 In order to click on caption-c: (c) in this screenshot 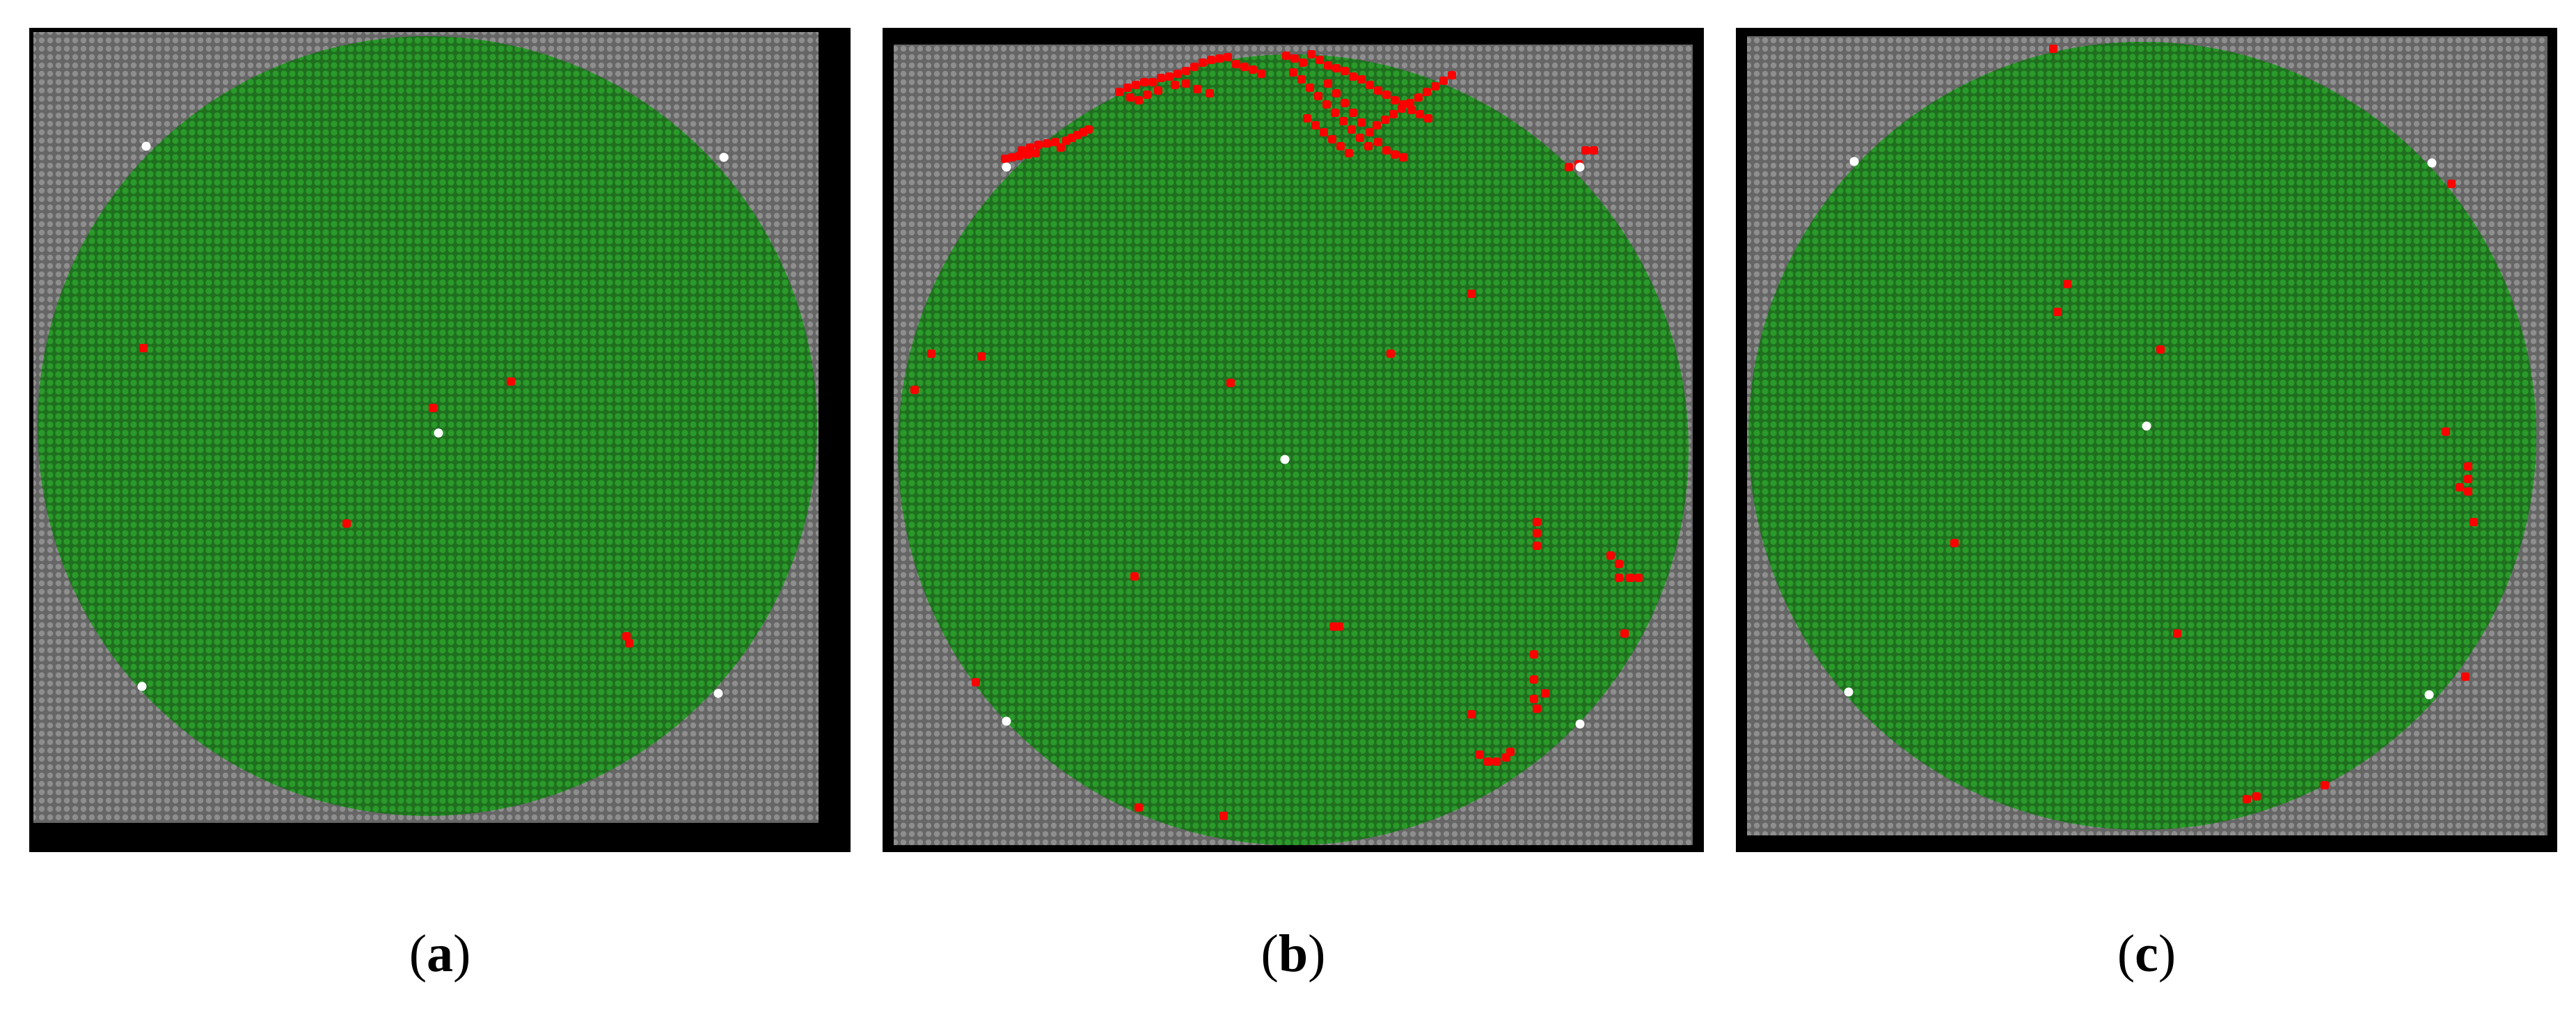, I will do `click(2146, 954)`.